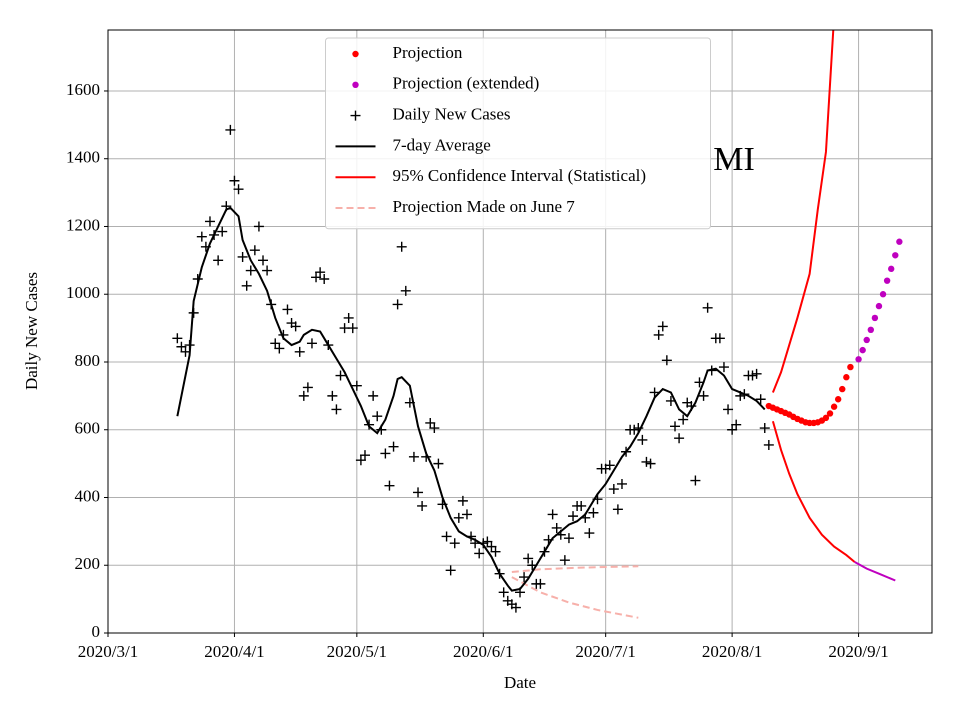 The width and height of the screenshot is (960, 720). What do you see at coordinates (858, 651) in the screenshot?
I see `x-tick-label: 2020/9/1` at bounding box center [858, 651].